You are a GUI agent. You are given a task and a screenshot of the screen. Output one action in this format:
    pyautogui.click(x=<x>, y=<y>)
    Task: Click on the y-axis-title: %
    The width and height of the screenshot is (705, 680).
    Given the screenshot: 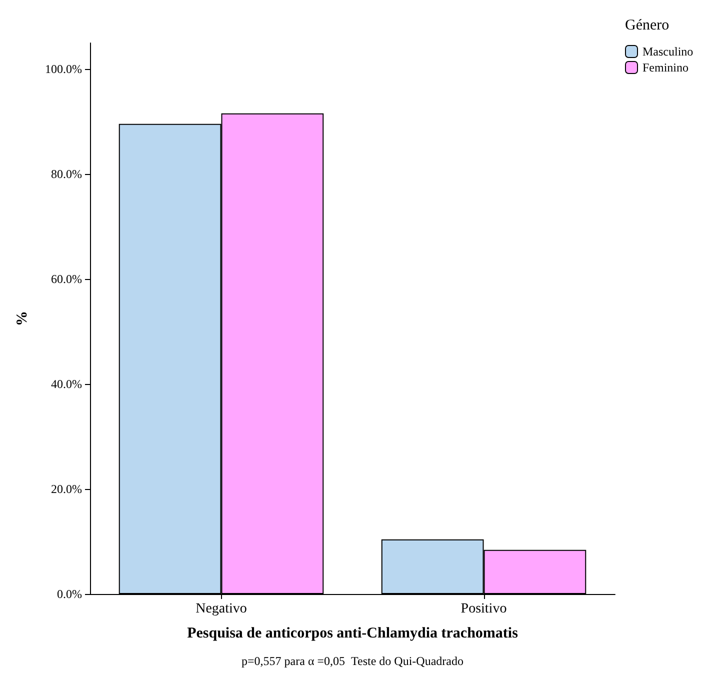 What is the action you would take?
    pyautogui.click(x=22, y=318)
    